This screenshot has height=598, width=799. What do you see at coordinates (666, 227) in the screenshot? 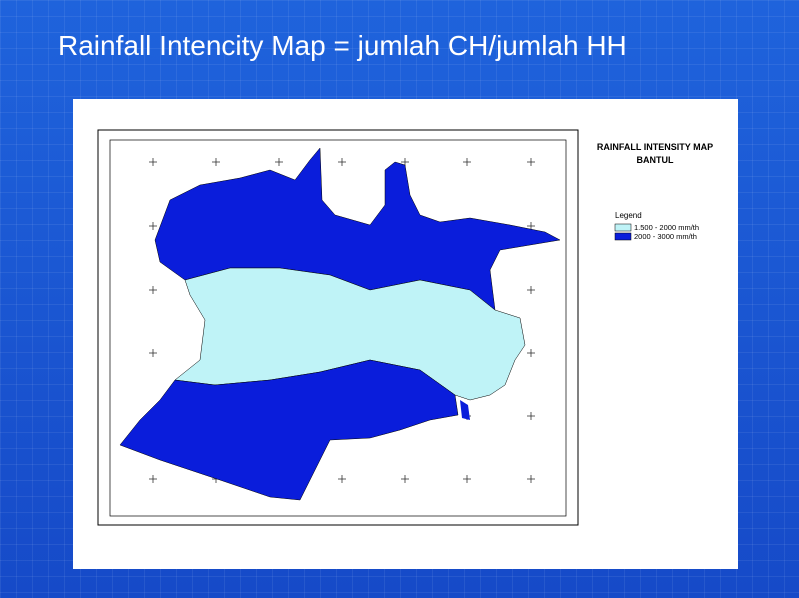
I see `legend-label: 1.500 - 2000 mm/th` at bounding box center [666, 227].